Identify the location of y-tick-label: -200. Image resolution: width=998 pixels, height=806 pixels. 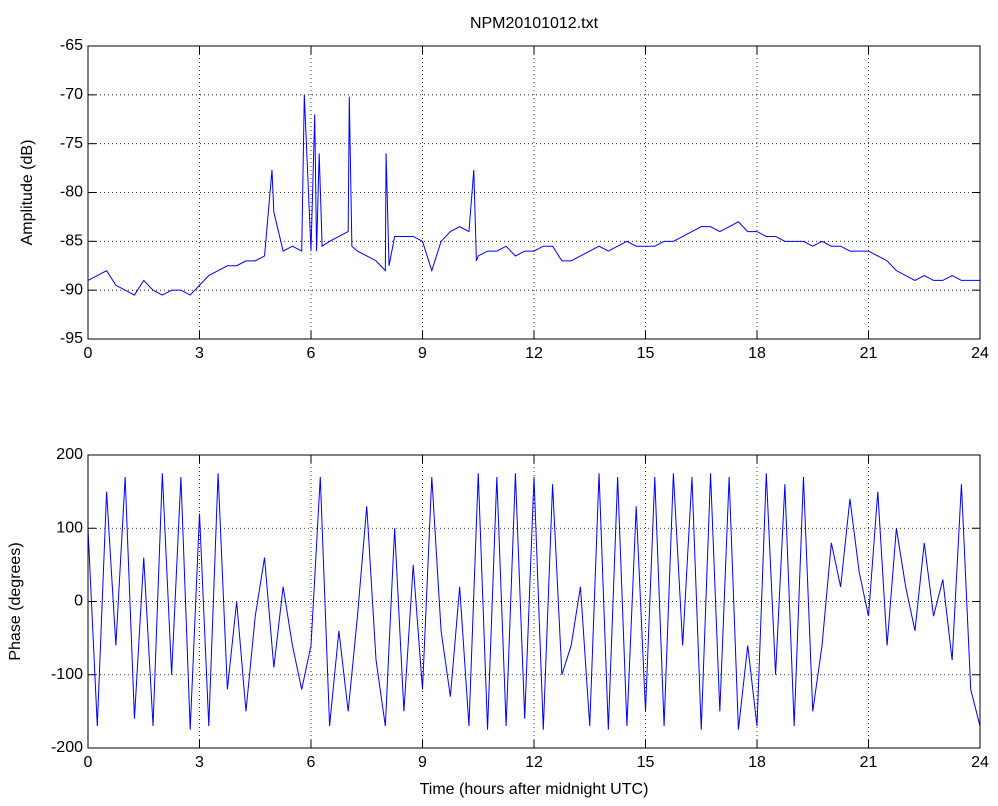
(67, 747).